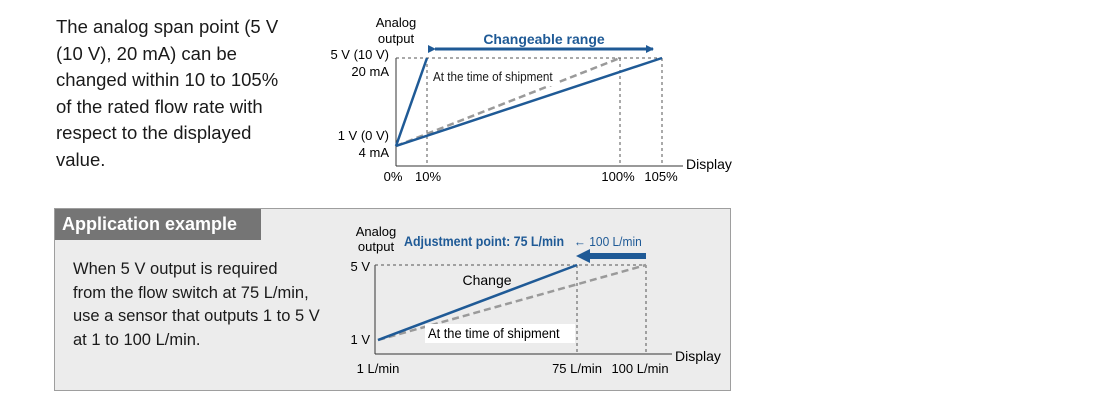 The width and height of the screenshot is (1100, 410). Describe the element at coordinates (363, 135) in the screenshot. I see `top-y-low-label: 1 V (0 V)` at that location.